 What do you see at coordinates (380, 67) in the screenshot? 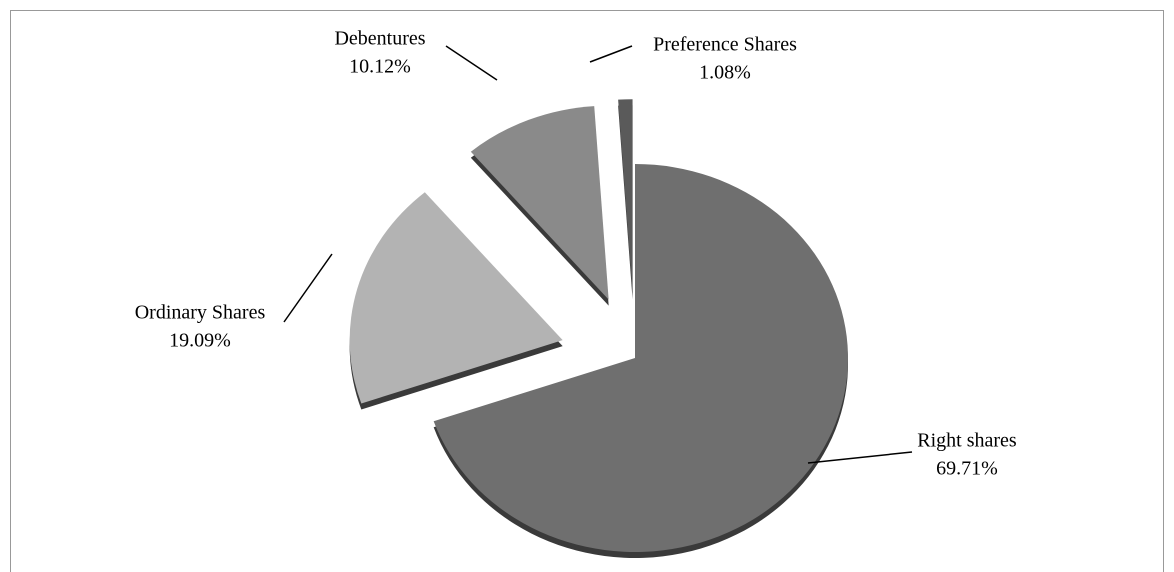
I see `slice-value-label: 10.12%` at bounding box center [380, 67].